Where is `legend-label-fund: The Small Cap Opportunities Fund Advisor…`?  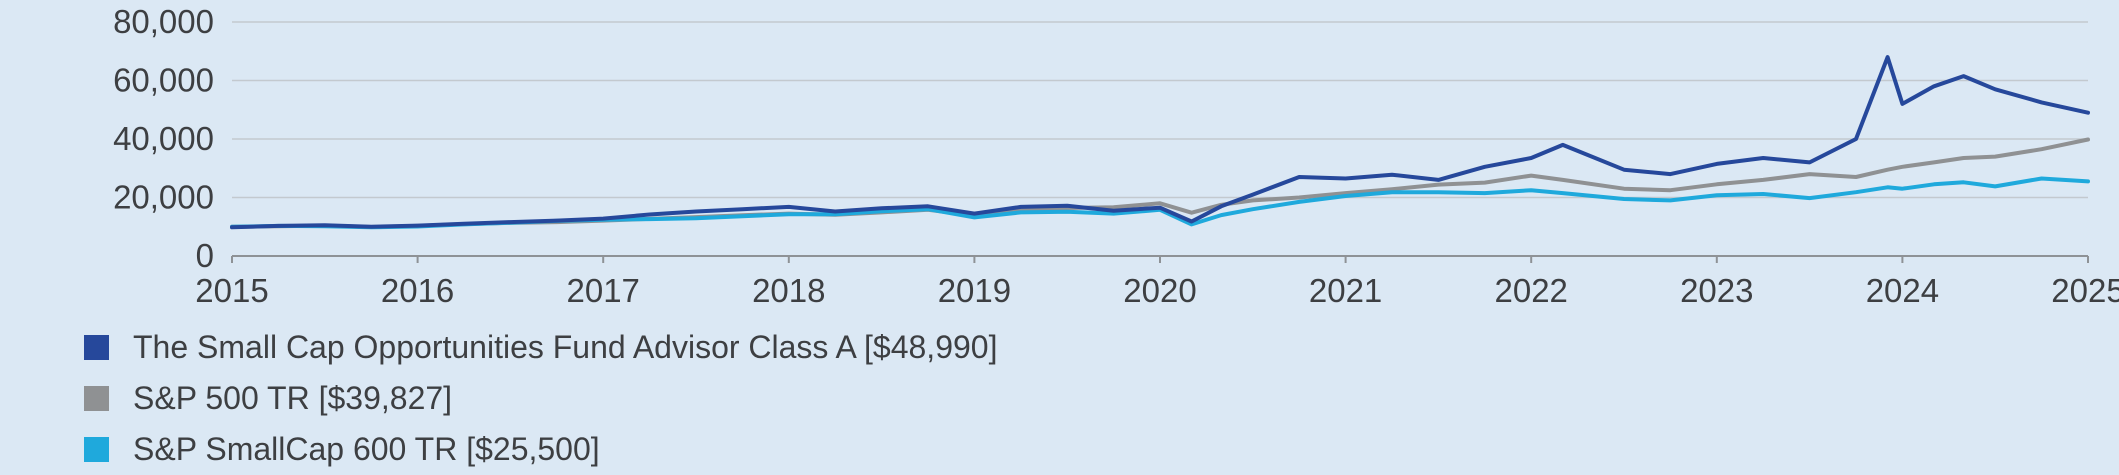 legend-label-fund: The Small Cap Opportunities Fund Advisor… is located at coordinates (565, 346).